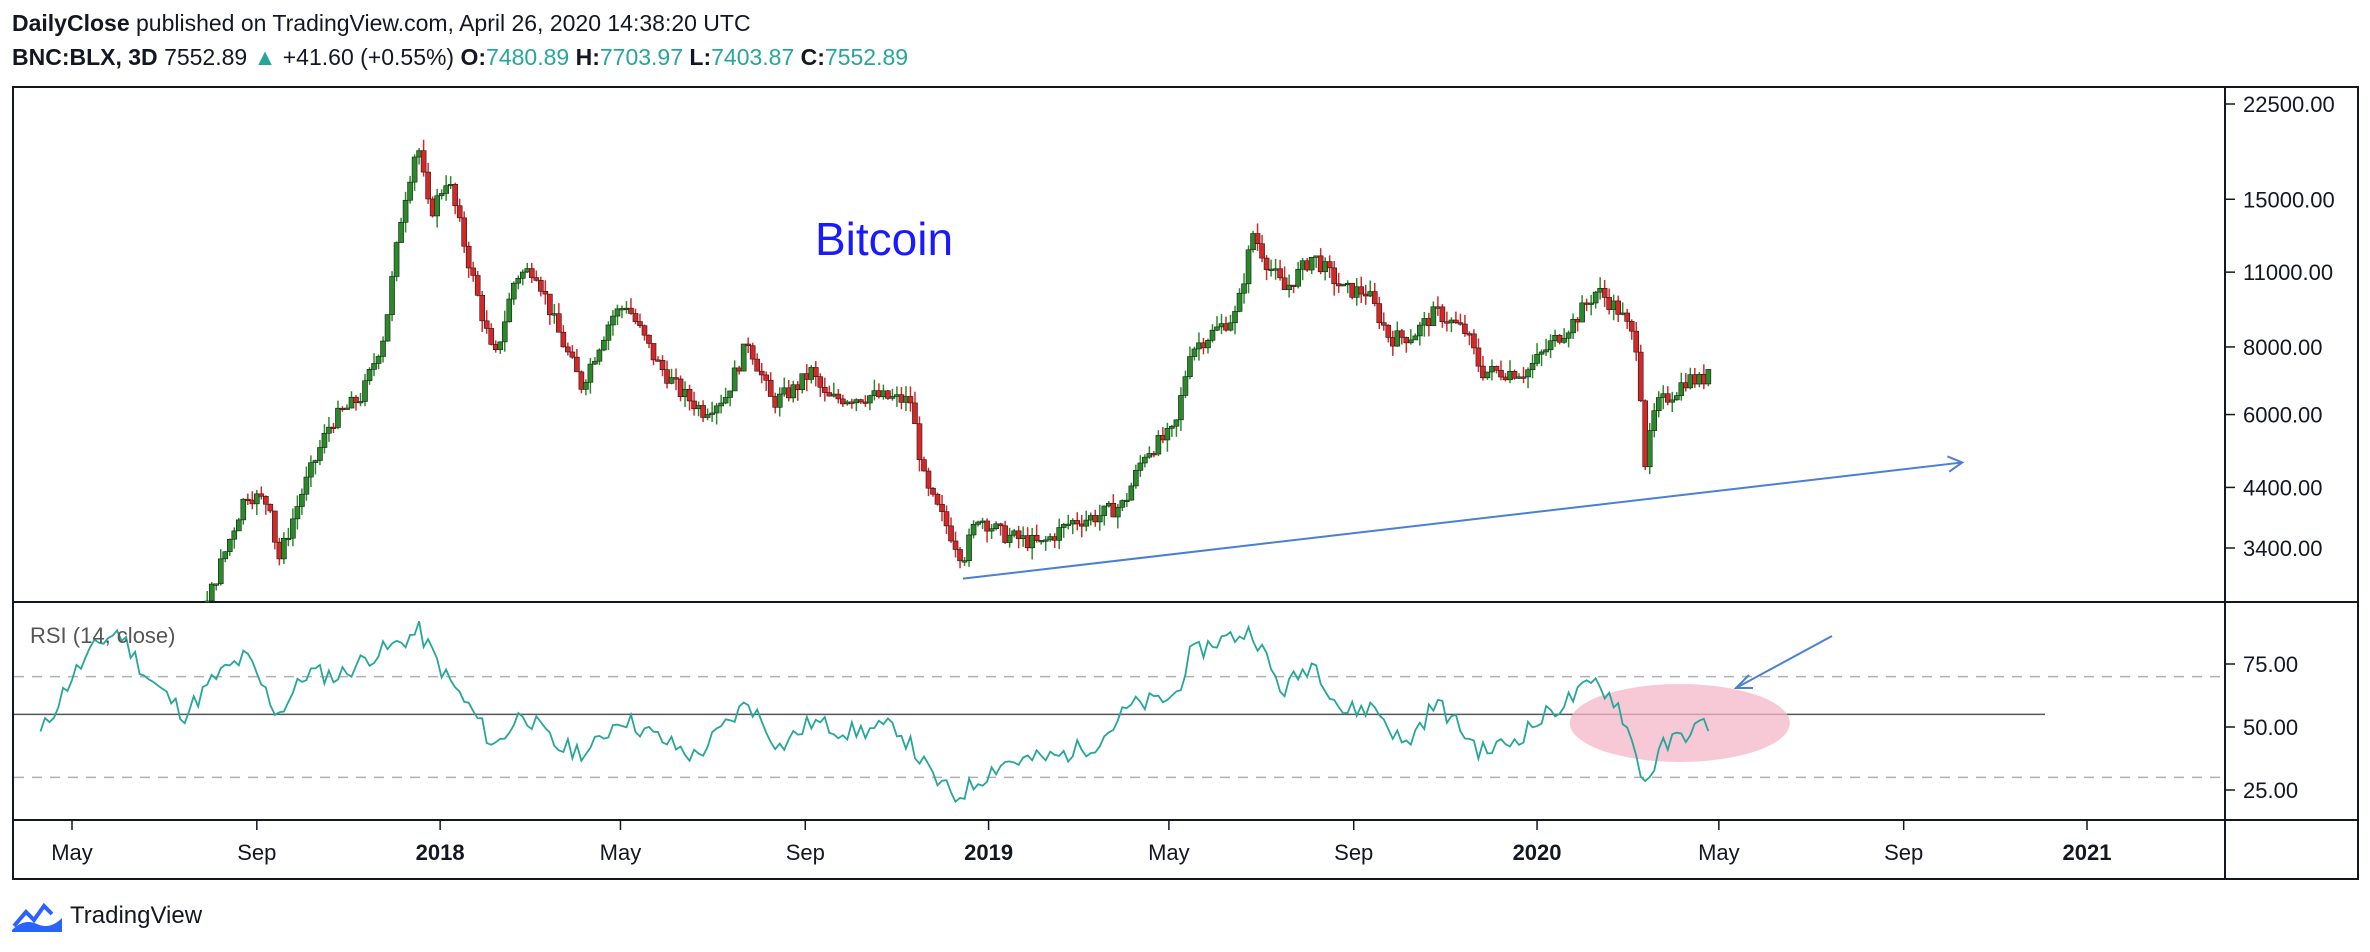 The width and height of the screenshot is (2370, 952). Describe the element at coordinates (71, 23) in the screenshot. I see `publisher-name: DailyClose` at that location.